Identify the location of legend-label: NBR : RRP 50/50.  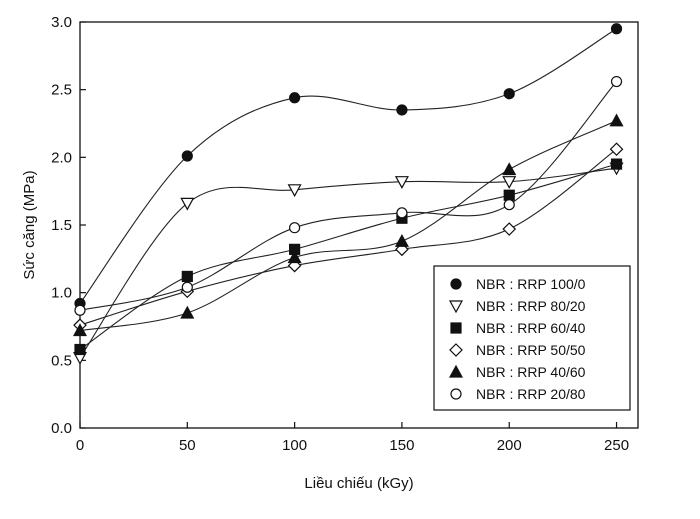
(531, 350).